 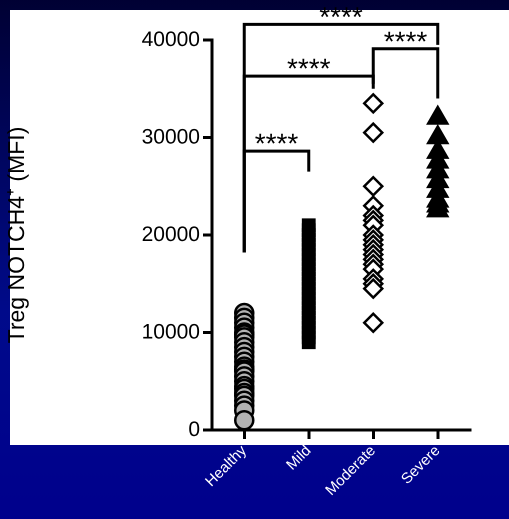 What do you see at coordinates (299, 458) in the screenshot?
I see `x-tick-label: Mild` at bounding box center [299, 458].